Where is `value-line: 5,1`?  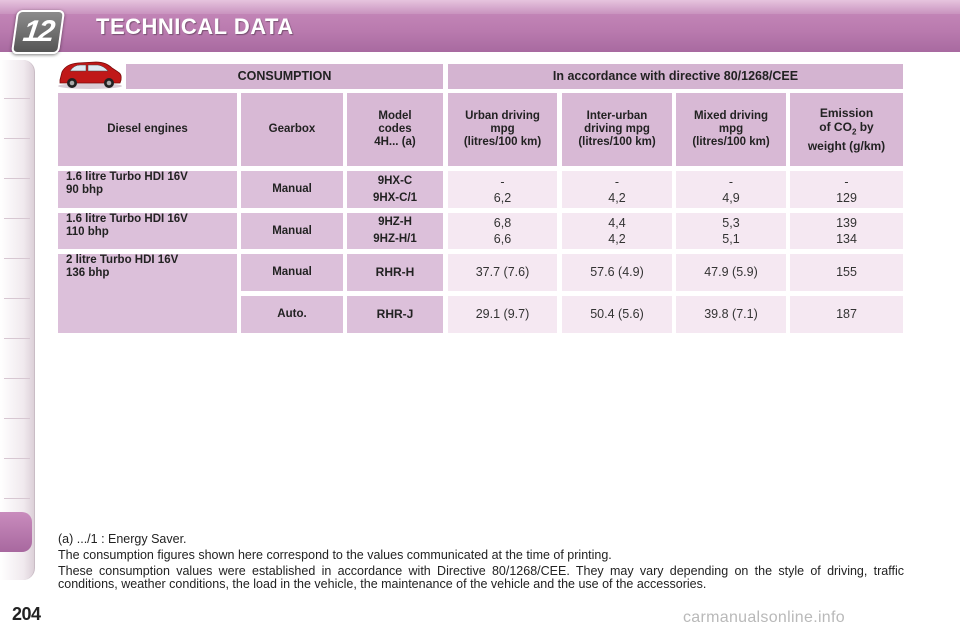 value-line: 5,1 is located at coordinates (731, 239).